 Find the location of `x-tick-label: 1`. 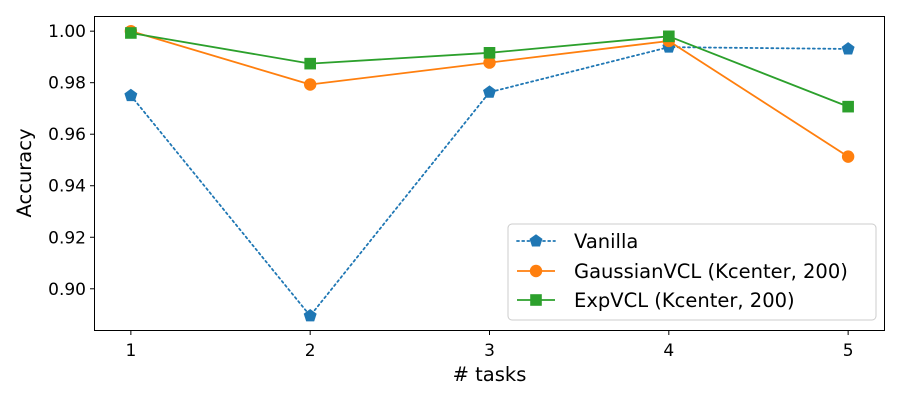

x-tick-label: 1 is located at coordinates (130, 351).